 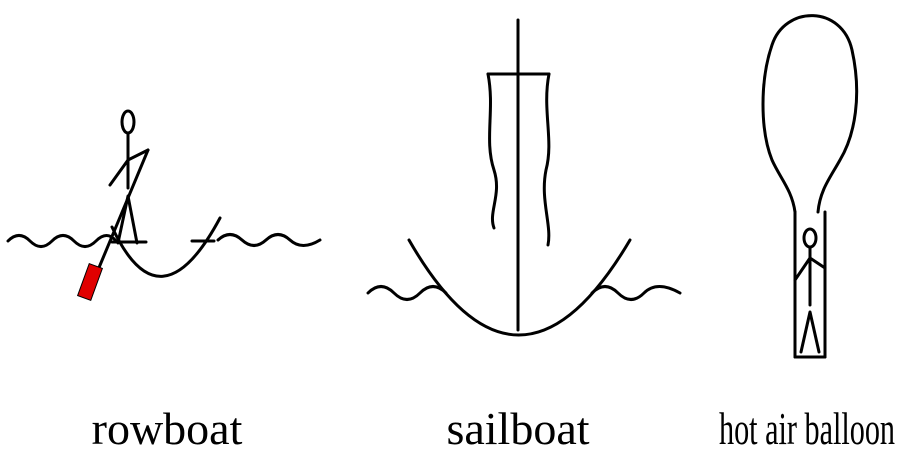 What do you see at coordinates (164, 193) in the screenshot?
I see `rowboat-drawing` at bounding box center [164, 193].